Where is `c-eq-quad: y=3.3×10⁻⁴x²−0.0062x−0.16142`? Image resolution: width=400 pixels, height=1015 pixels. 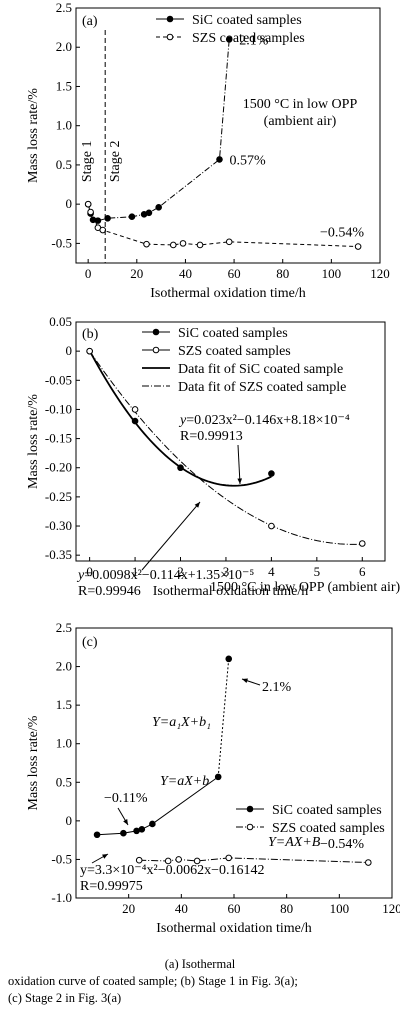
c-eq-quad: y=3.3×10⁻⁴x²−0.0062x−0.16142 is located at coordinates (172, 870).